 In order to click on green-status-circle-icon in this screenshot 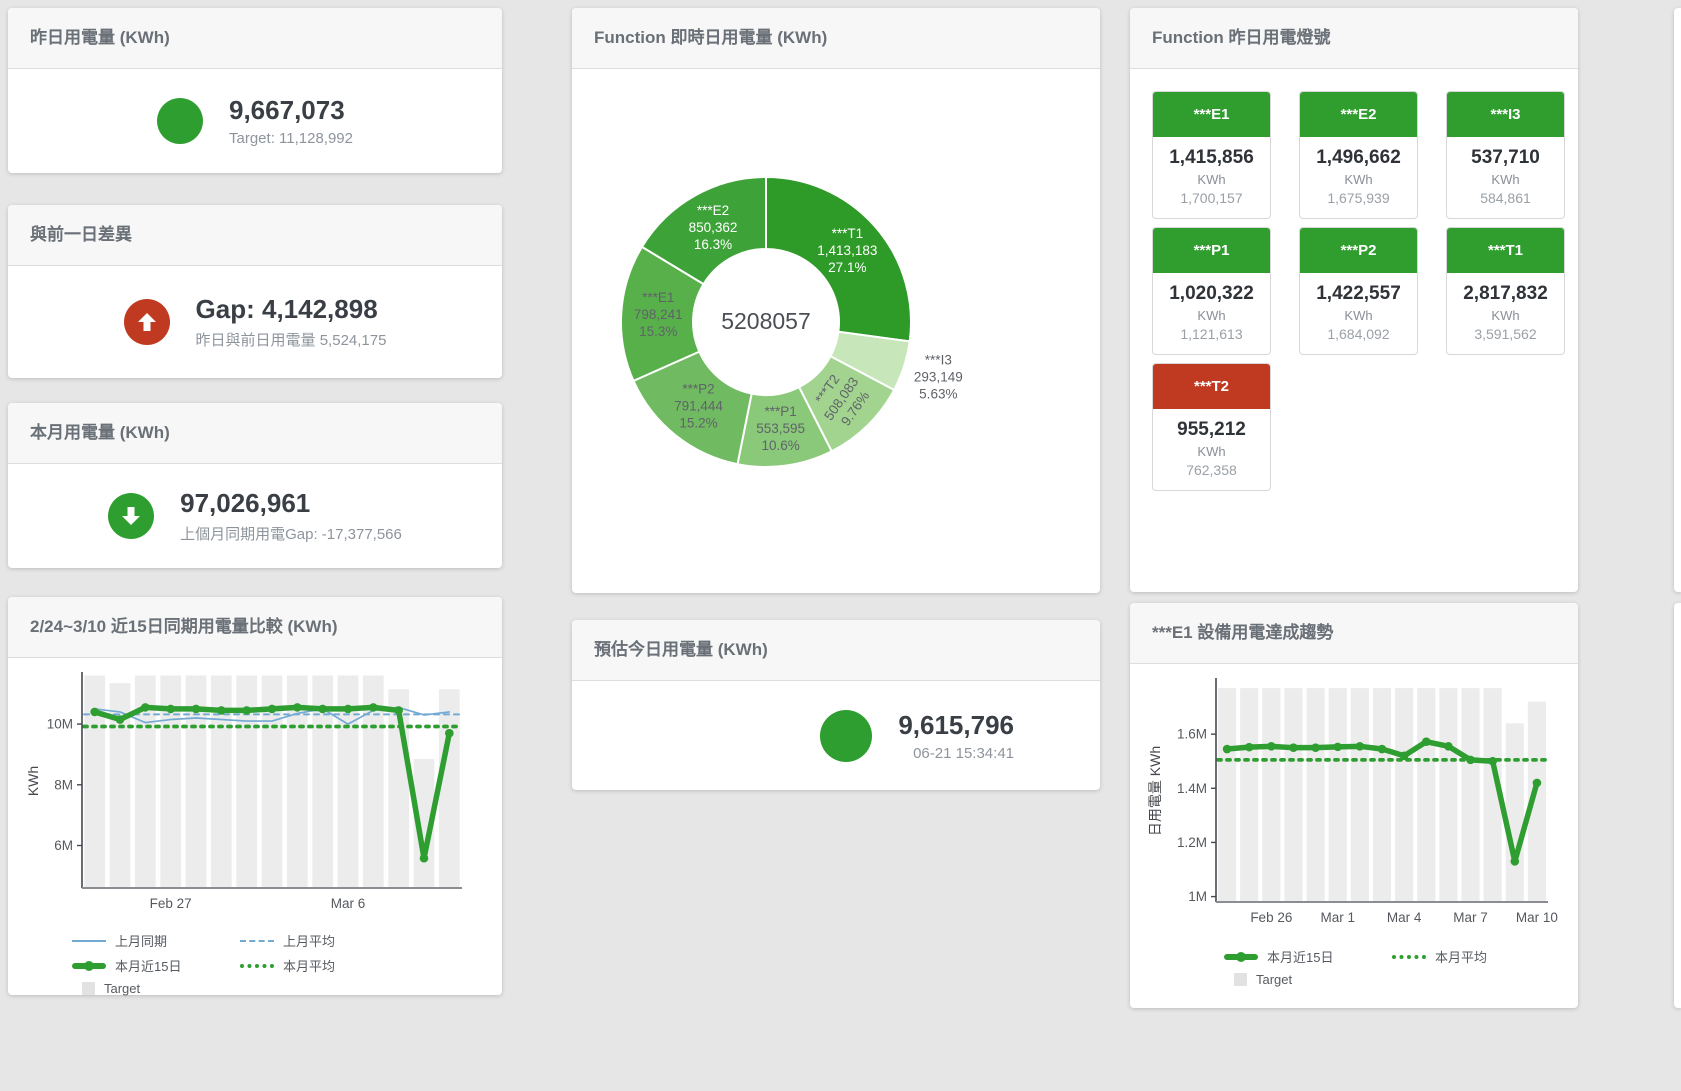, I will do `click(846, 735)`.